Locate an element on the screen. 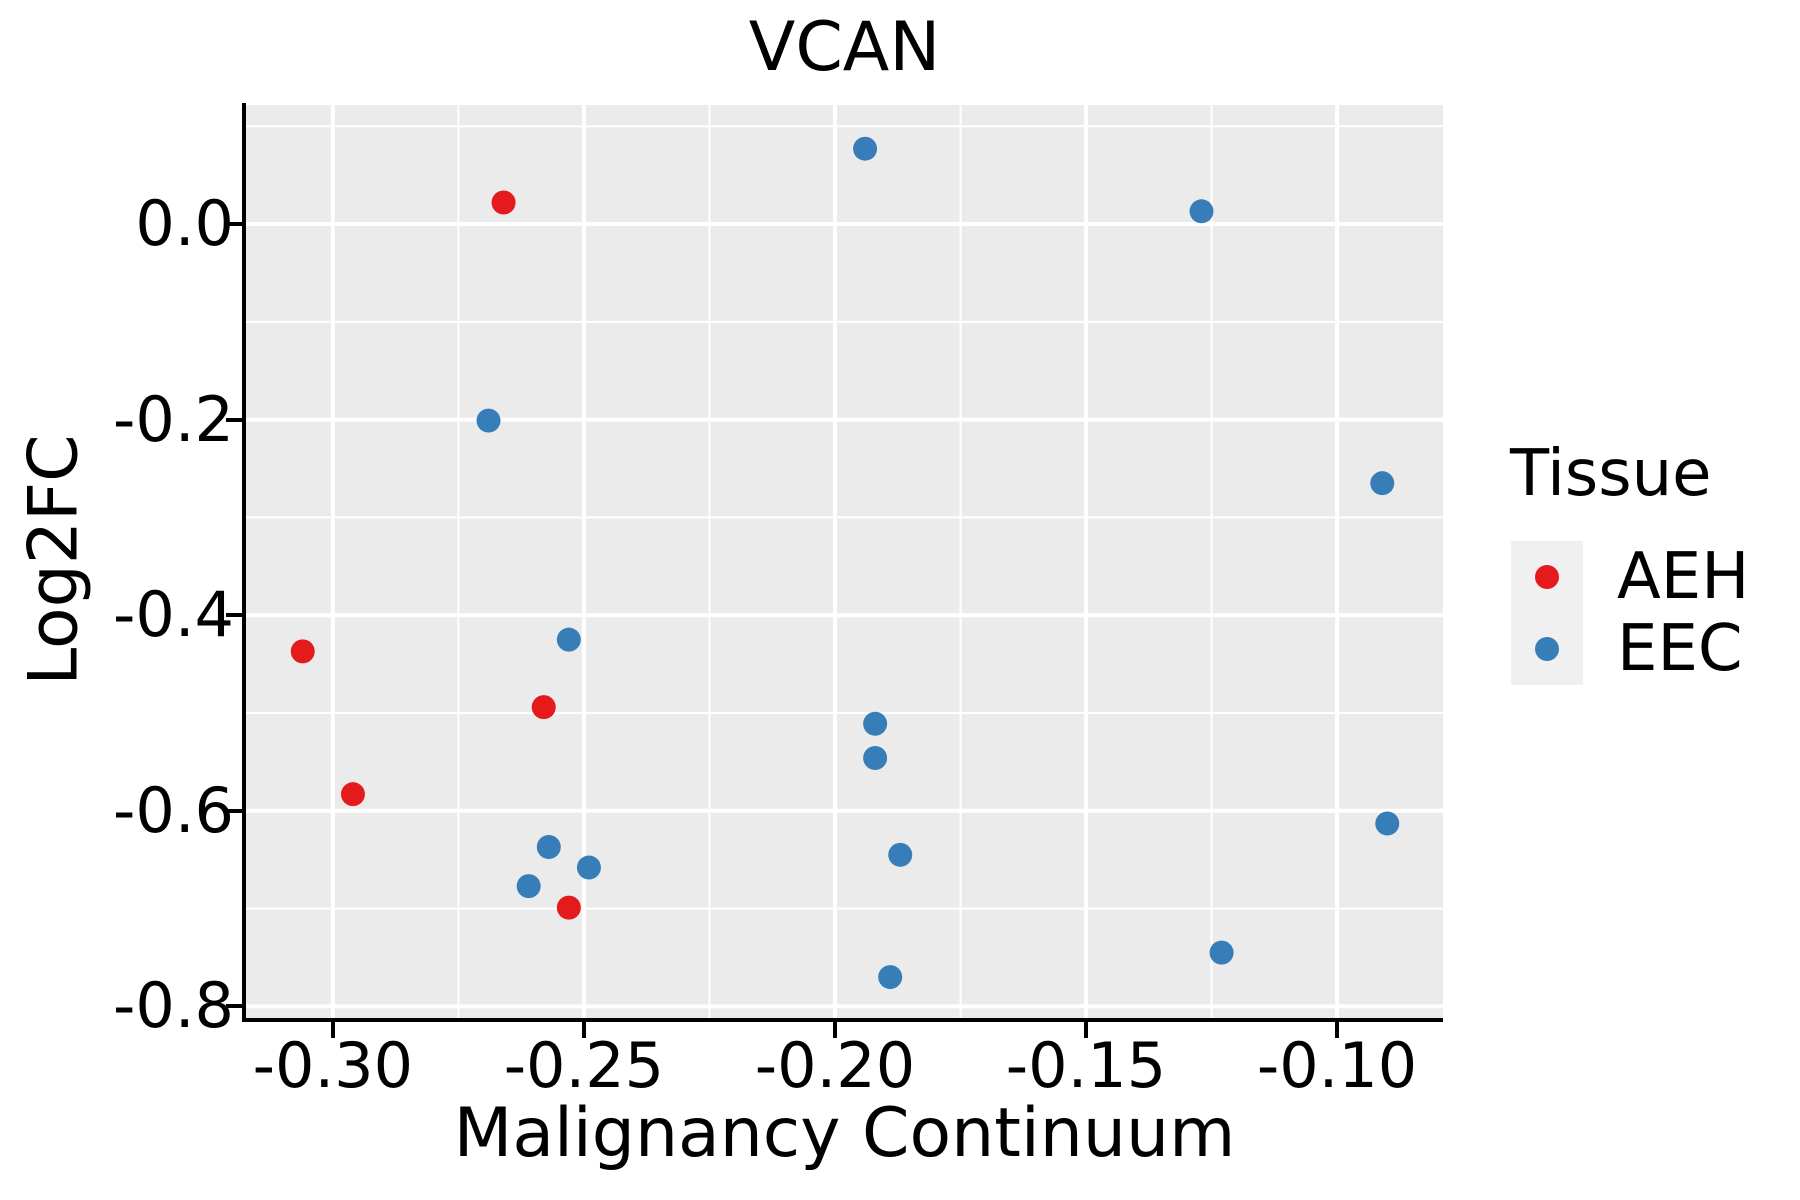  x-axis-title: Malignancy Continuum is located at coordinates (844, 1133).